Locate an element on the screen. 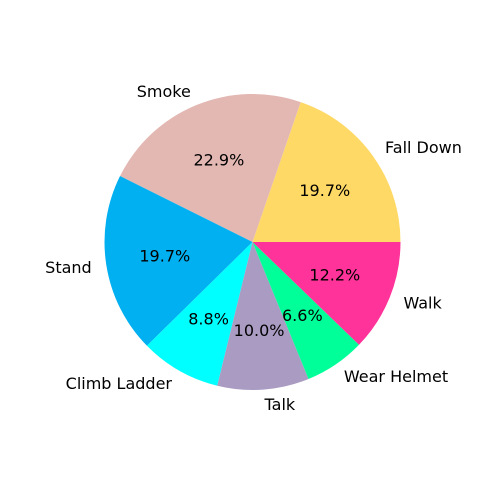 This screenshot has height=480, width=493. pie-label-wear-helmet: Wear Helmet is located at coordinates (396, 376).